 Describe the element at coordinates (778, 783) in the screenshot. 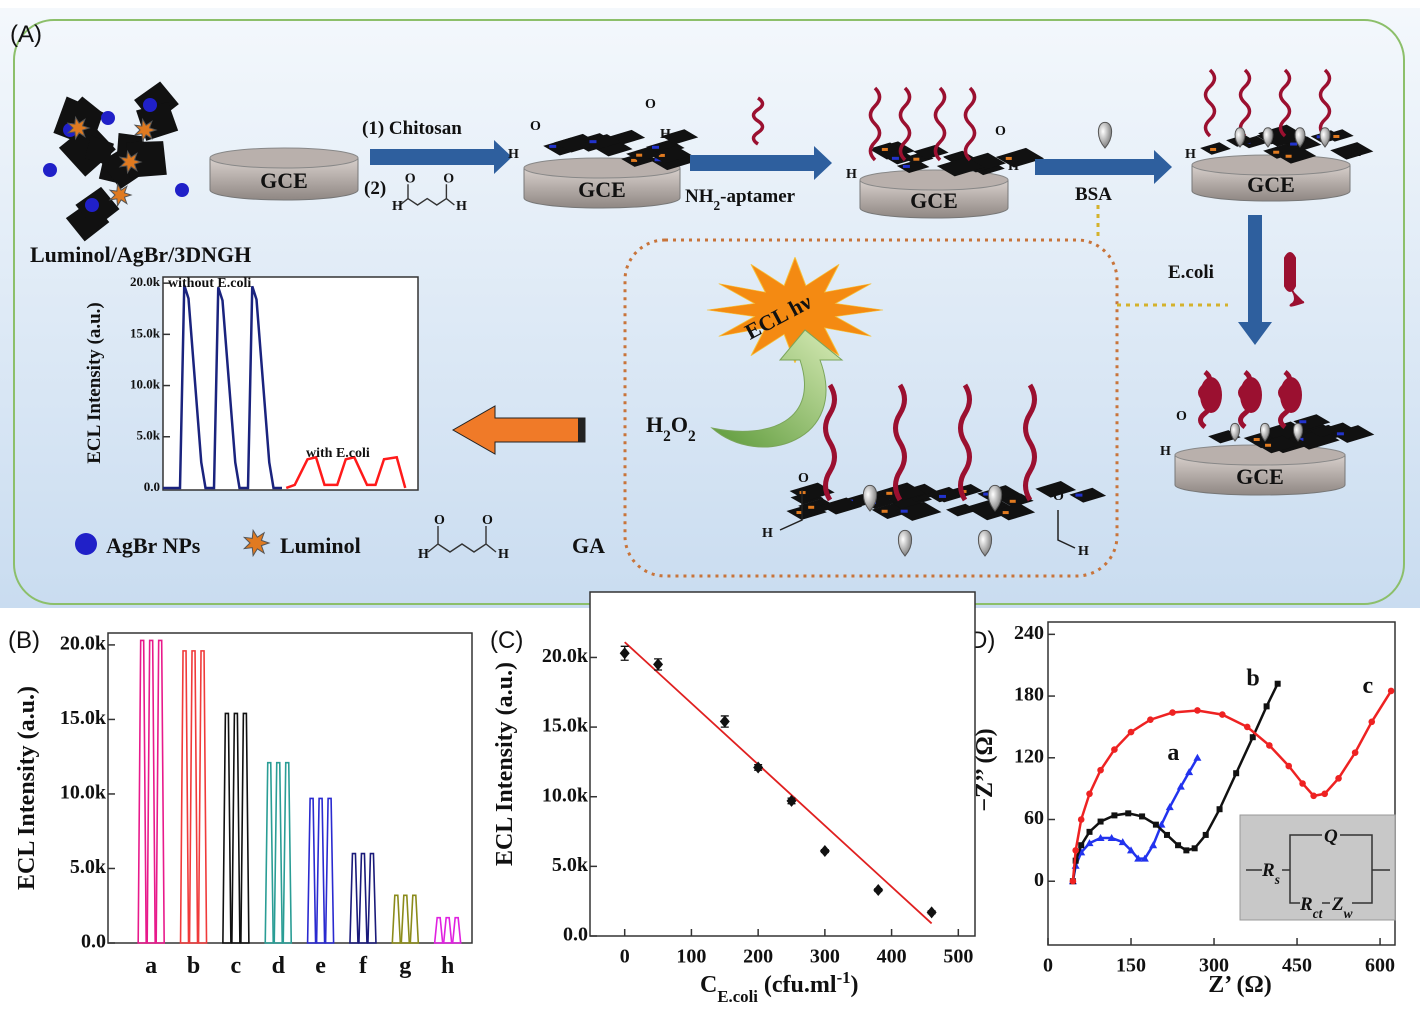

I see `fit-line` at that location.